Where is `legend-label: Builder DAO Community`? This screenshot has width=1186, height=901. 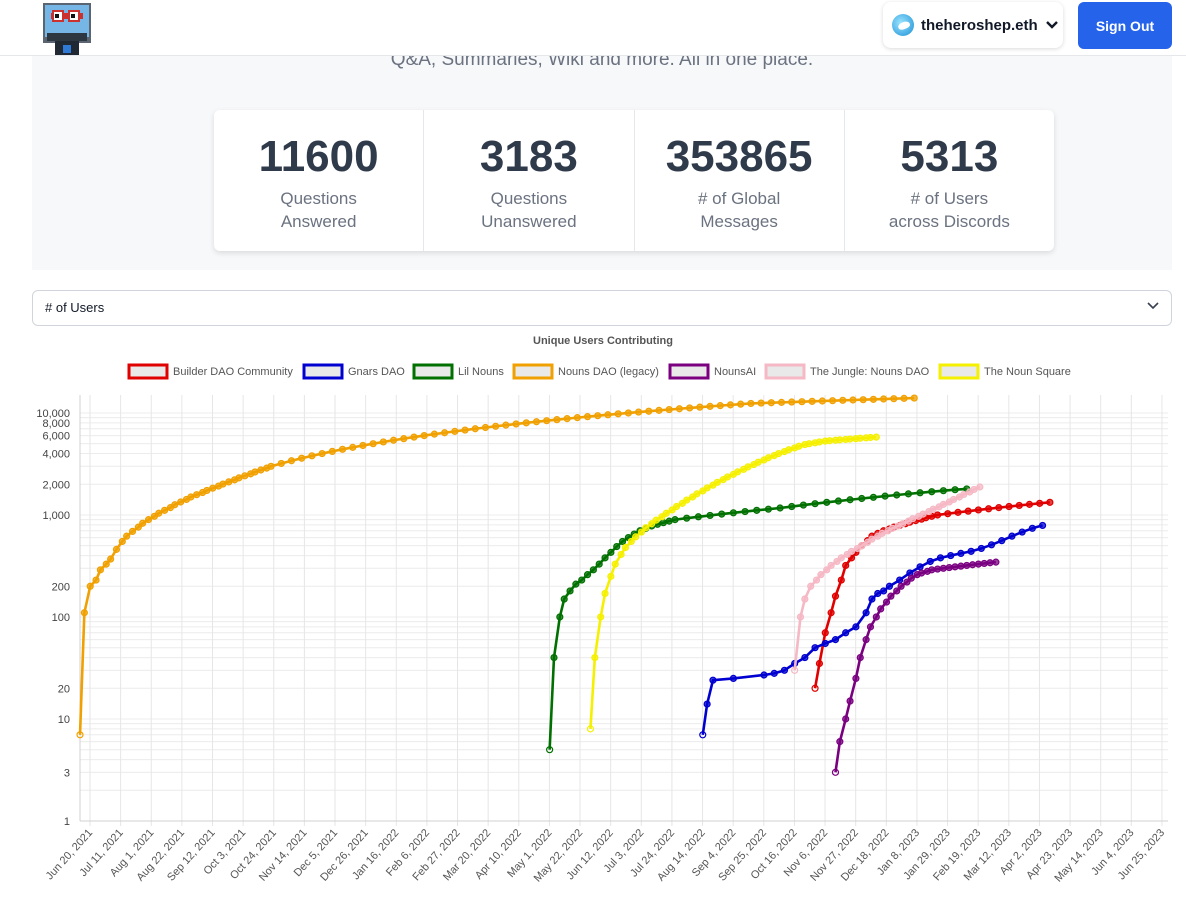 legend-label: Builder DAO Community is located at coordinates (233, 372).